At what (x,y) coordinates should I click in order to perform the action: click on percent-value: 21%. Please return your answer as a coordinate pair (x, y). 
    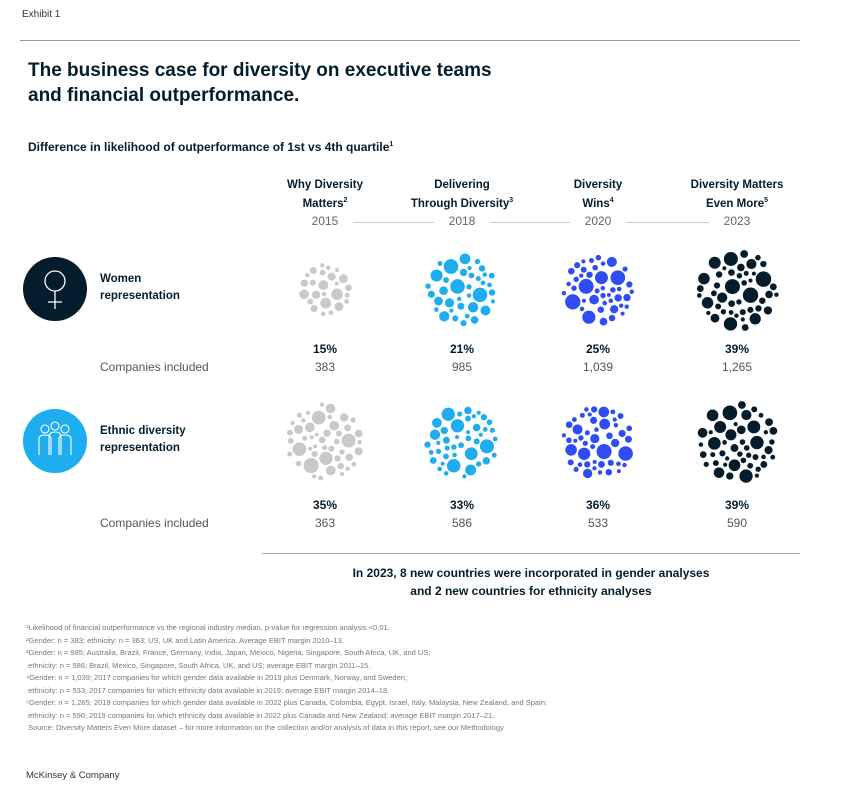
    Looking at the image, I should click on (462, 349).